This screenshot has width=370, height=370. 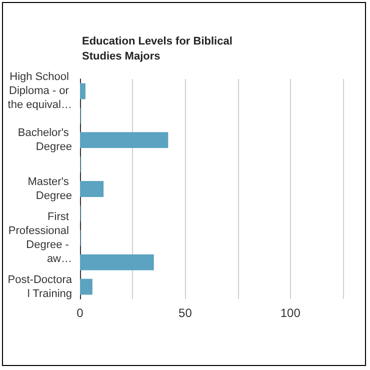 I want to click on y-tick-label: Master's Degree, so click(x=50, y=189).